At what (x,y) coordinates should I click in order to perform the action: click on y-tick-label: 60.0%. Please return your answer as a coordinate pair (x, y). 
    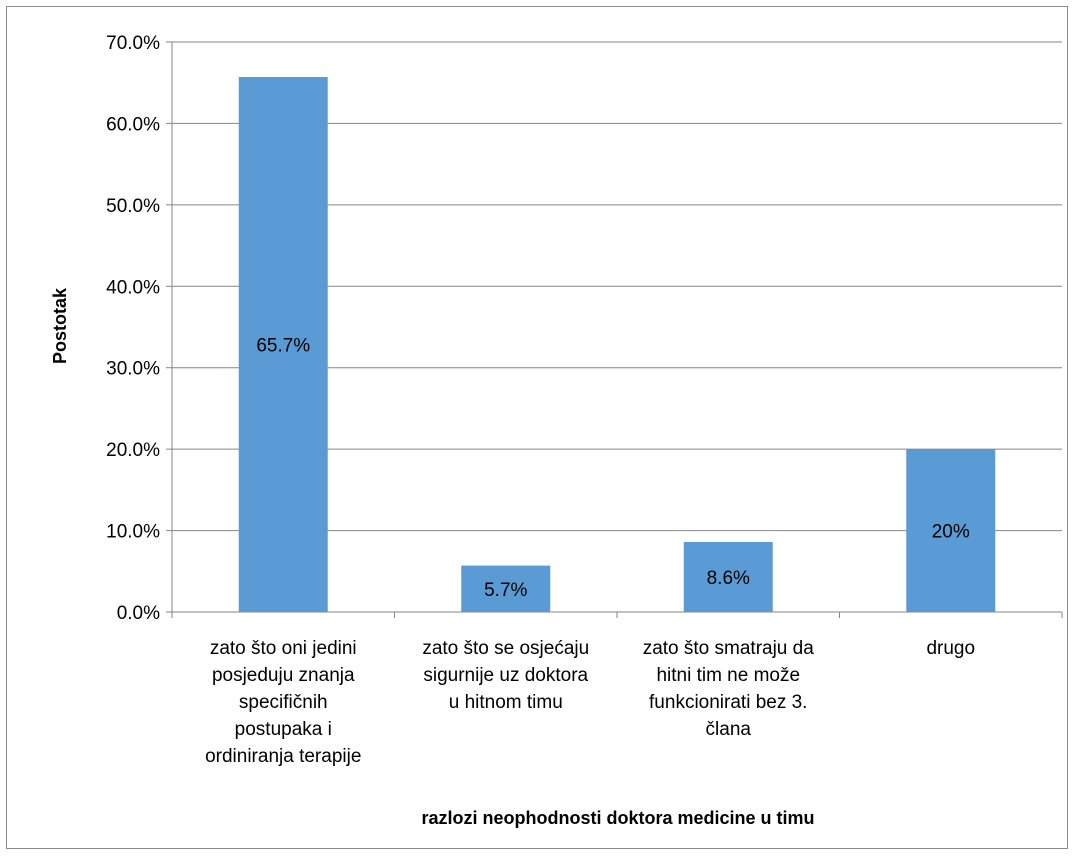
    Looking at the image, I should click on (133, 124).